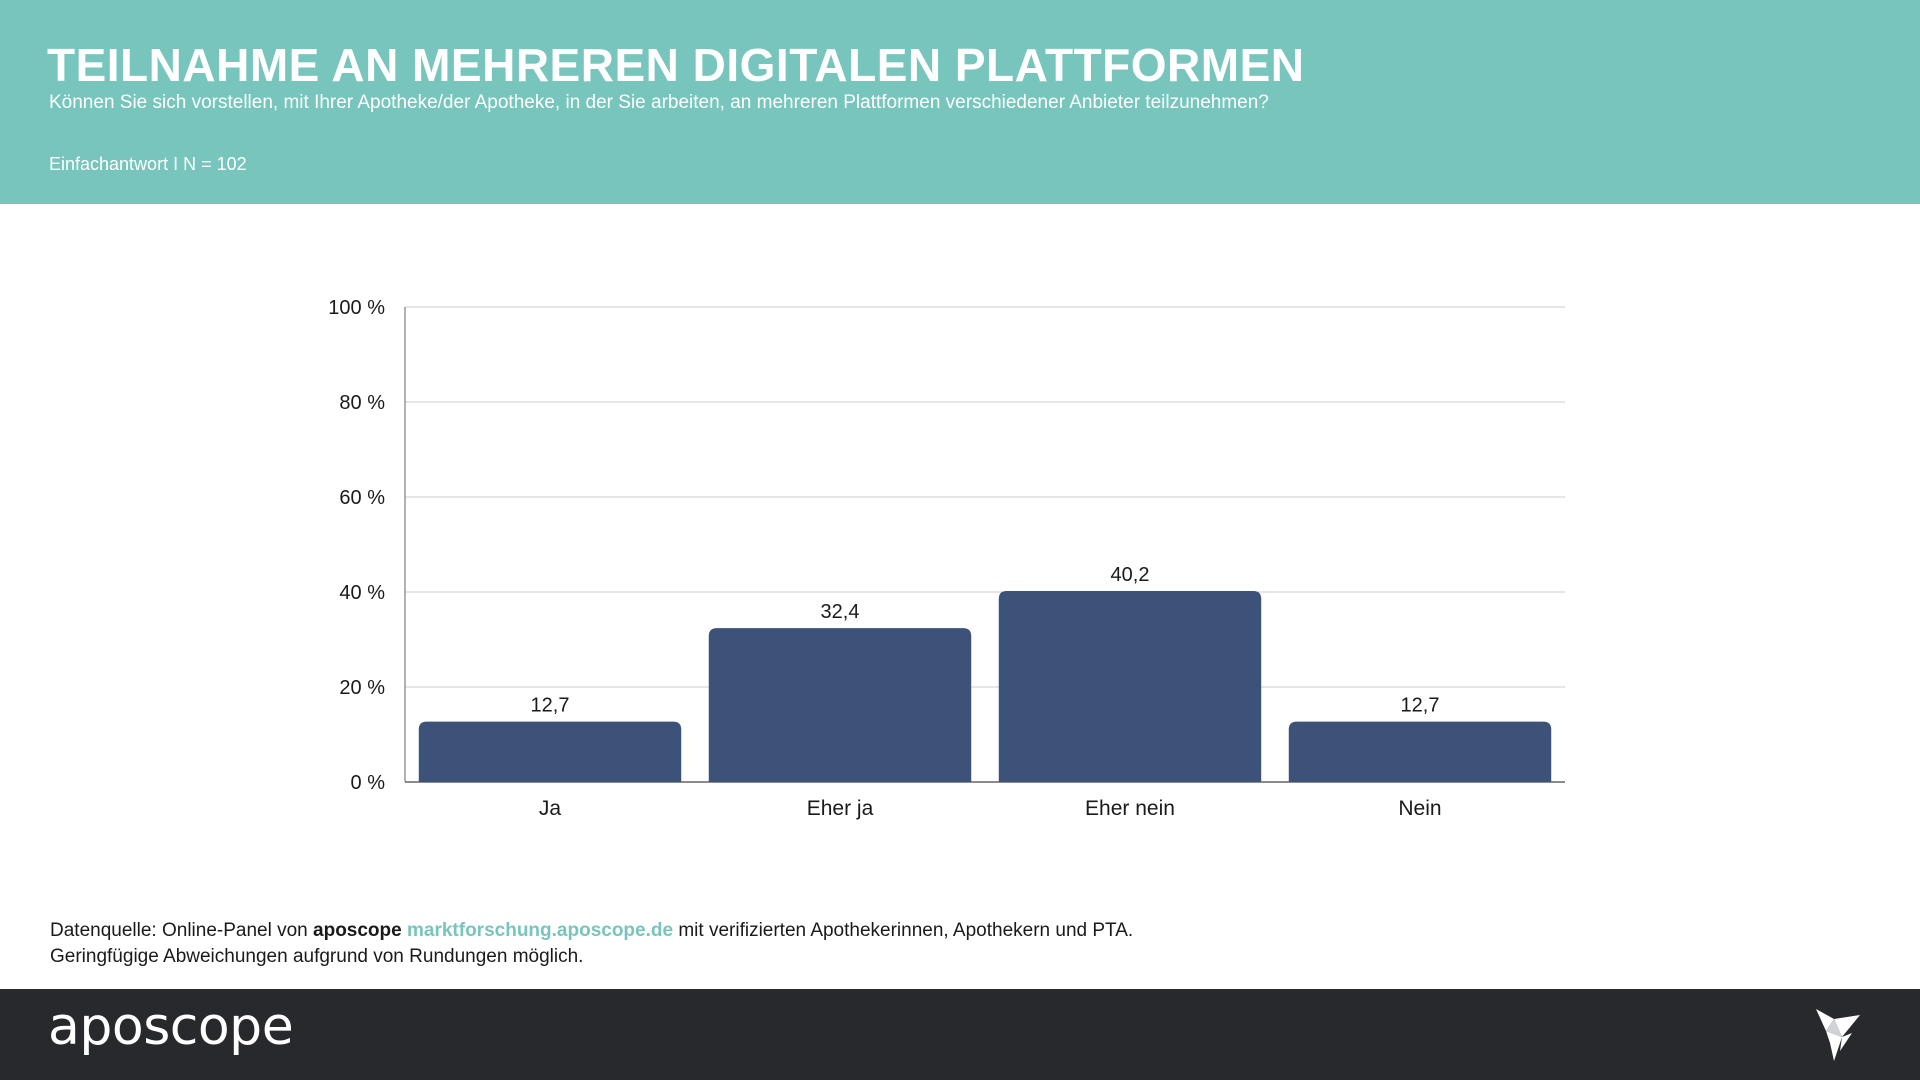  What do you see at coordinates (550, 808) in the screenshot?
I see `x-tick-label: Ja` at bounding box center [550, 808].